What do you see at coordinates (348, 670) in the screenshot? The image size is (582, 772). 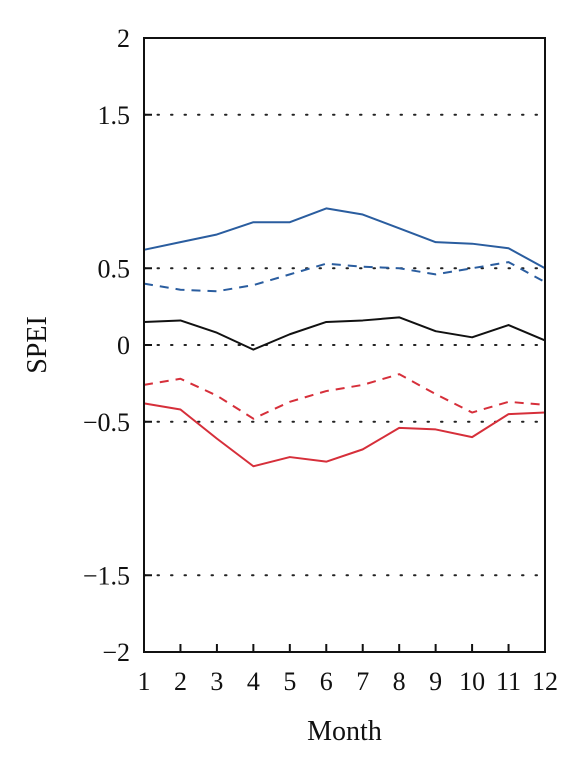 I see `x-axis: 1 2 3 4 5 6 7 8 9 10 11 12` at bounding box center [348, 670].